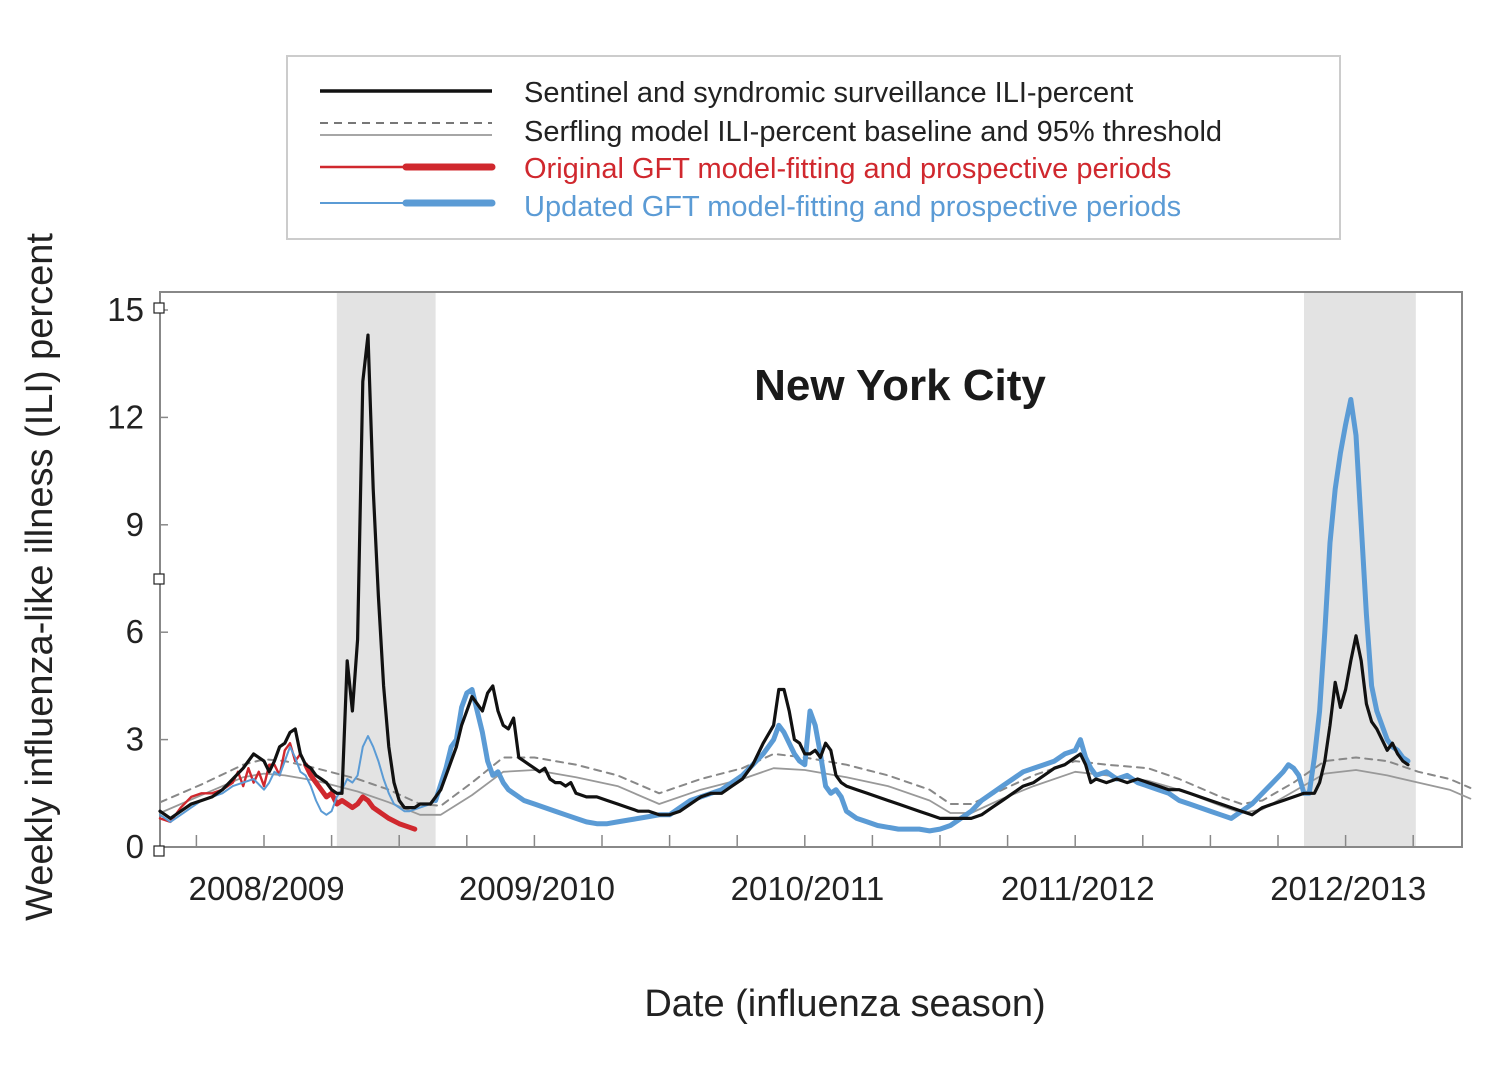 The height and width of the screenshot is (1090, 1490). I want to click on y-tick-label: 12, so click(125, 416).